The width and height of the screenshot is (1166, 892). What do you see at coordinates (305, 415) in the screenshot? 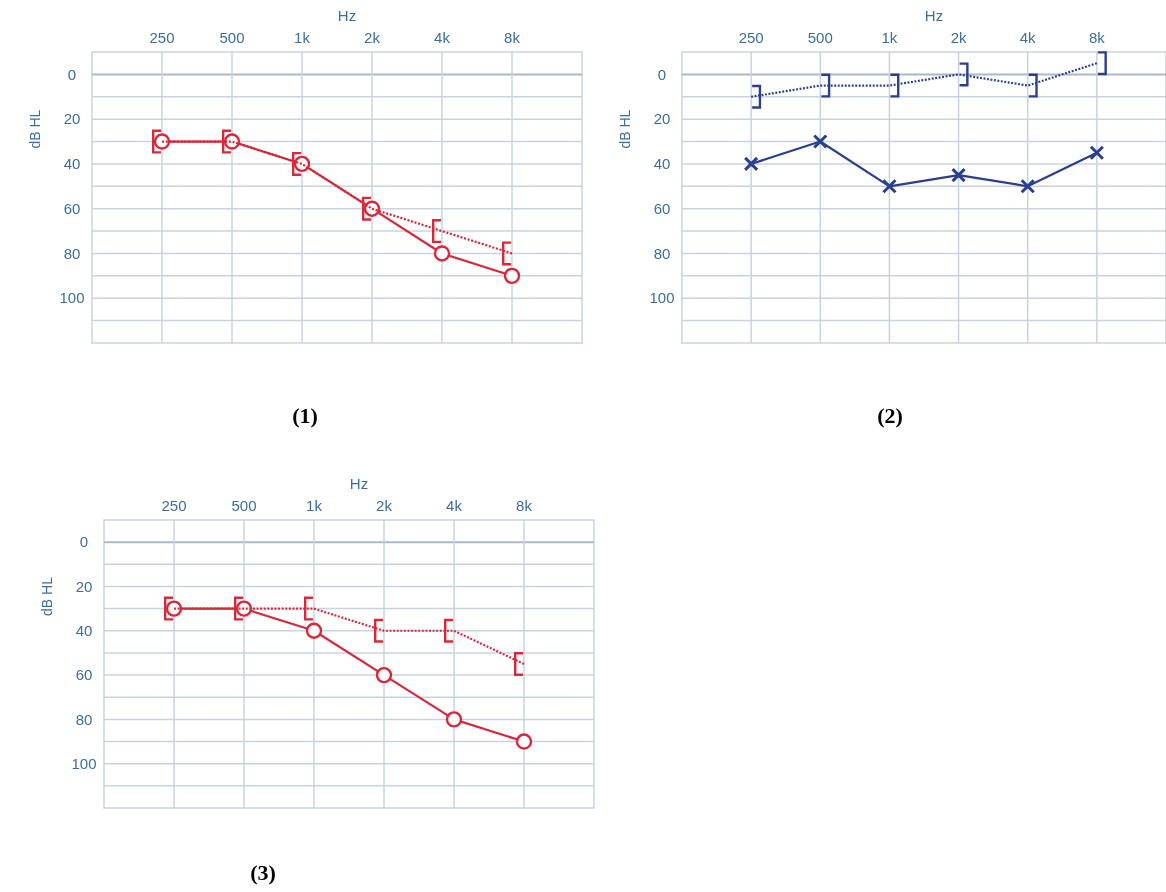
I see `text: (1)` at bounding box center [305, 415].